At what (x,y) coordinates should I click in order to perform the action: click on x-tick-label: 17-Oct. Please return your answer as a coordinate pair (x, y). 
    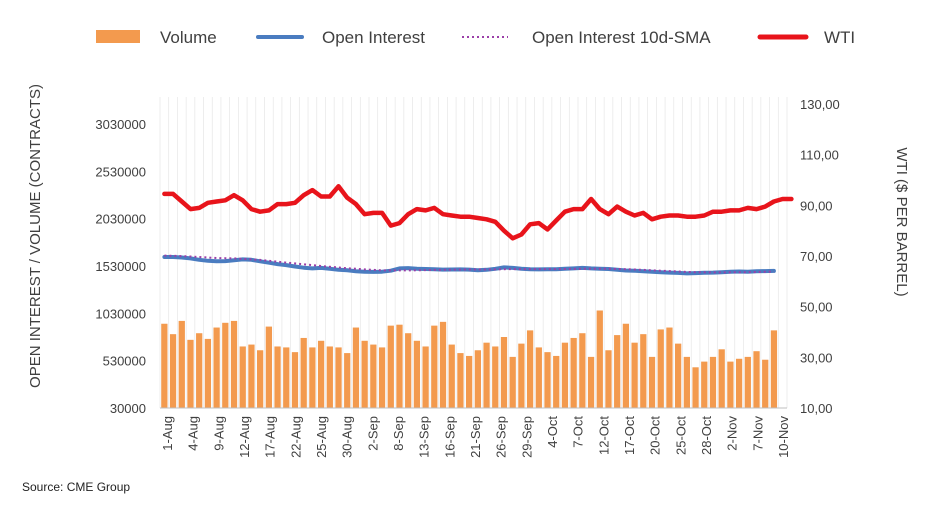
    Looking at the image, I should click on (629, 435).